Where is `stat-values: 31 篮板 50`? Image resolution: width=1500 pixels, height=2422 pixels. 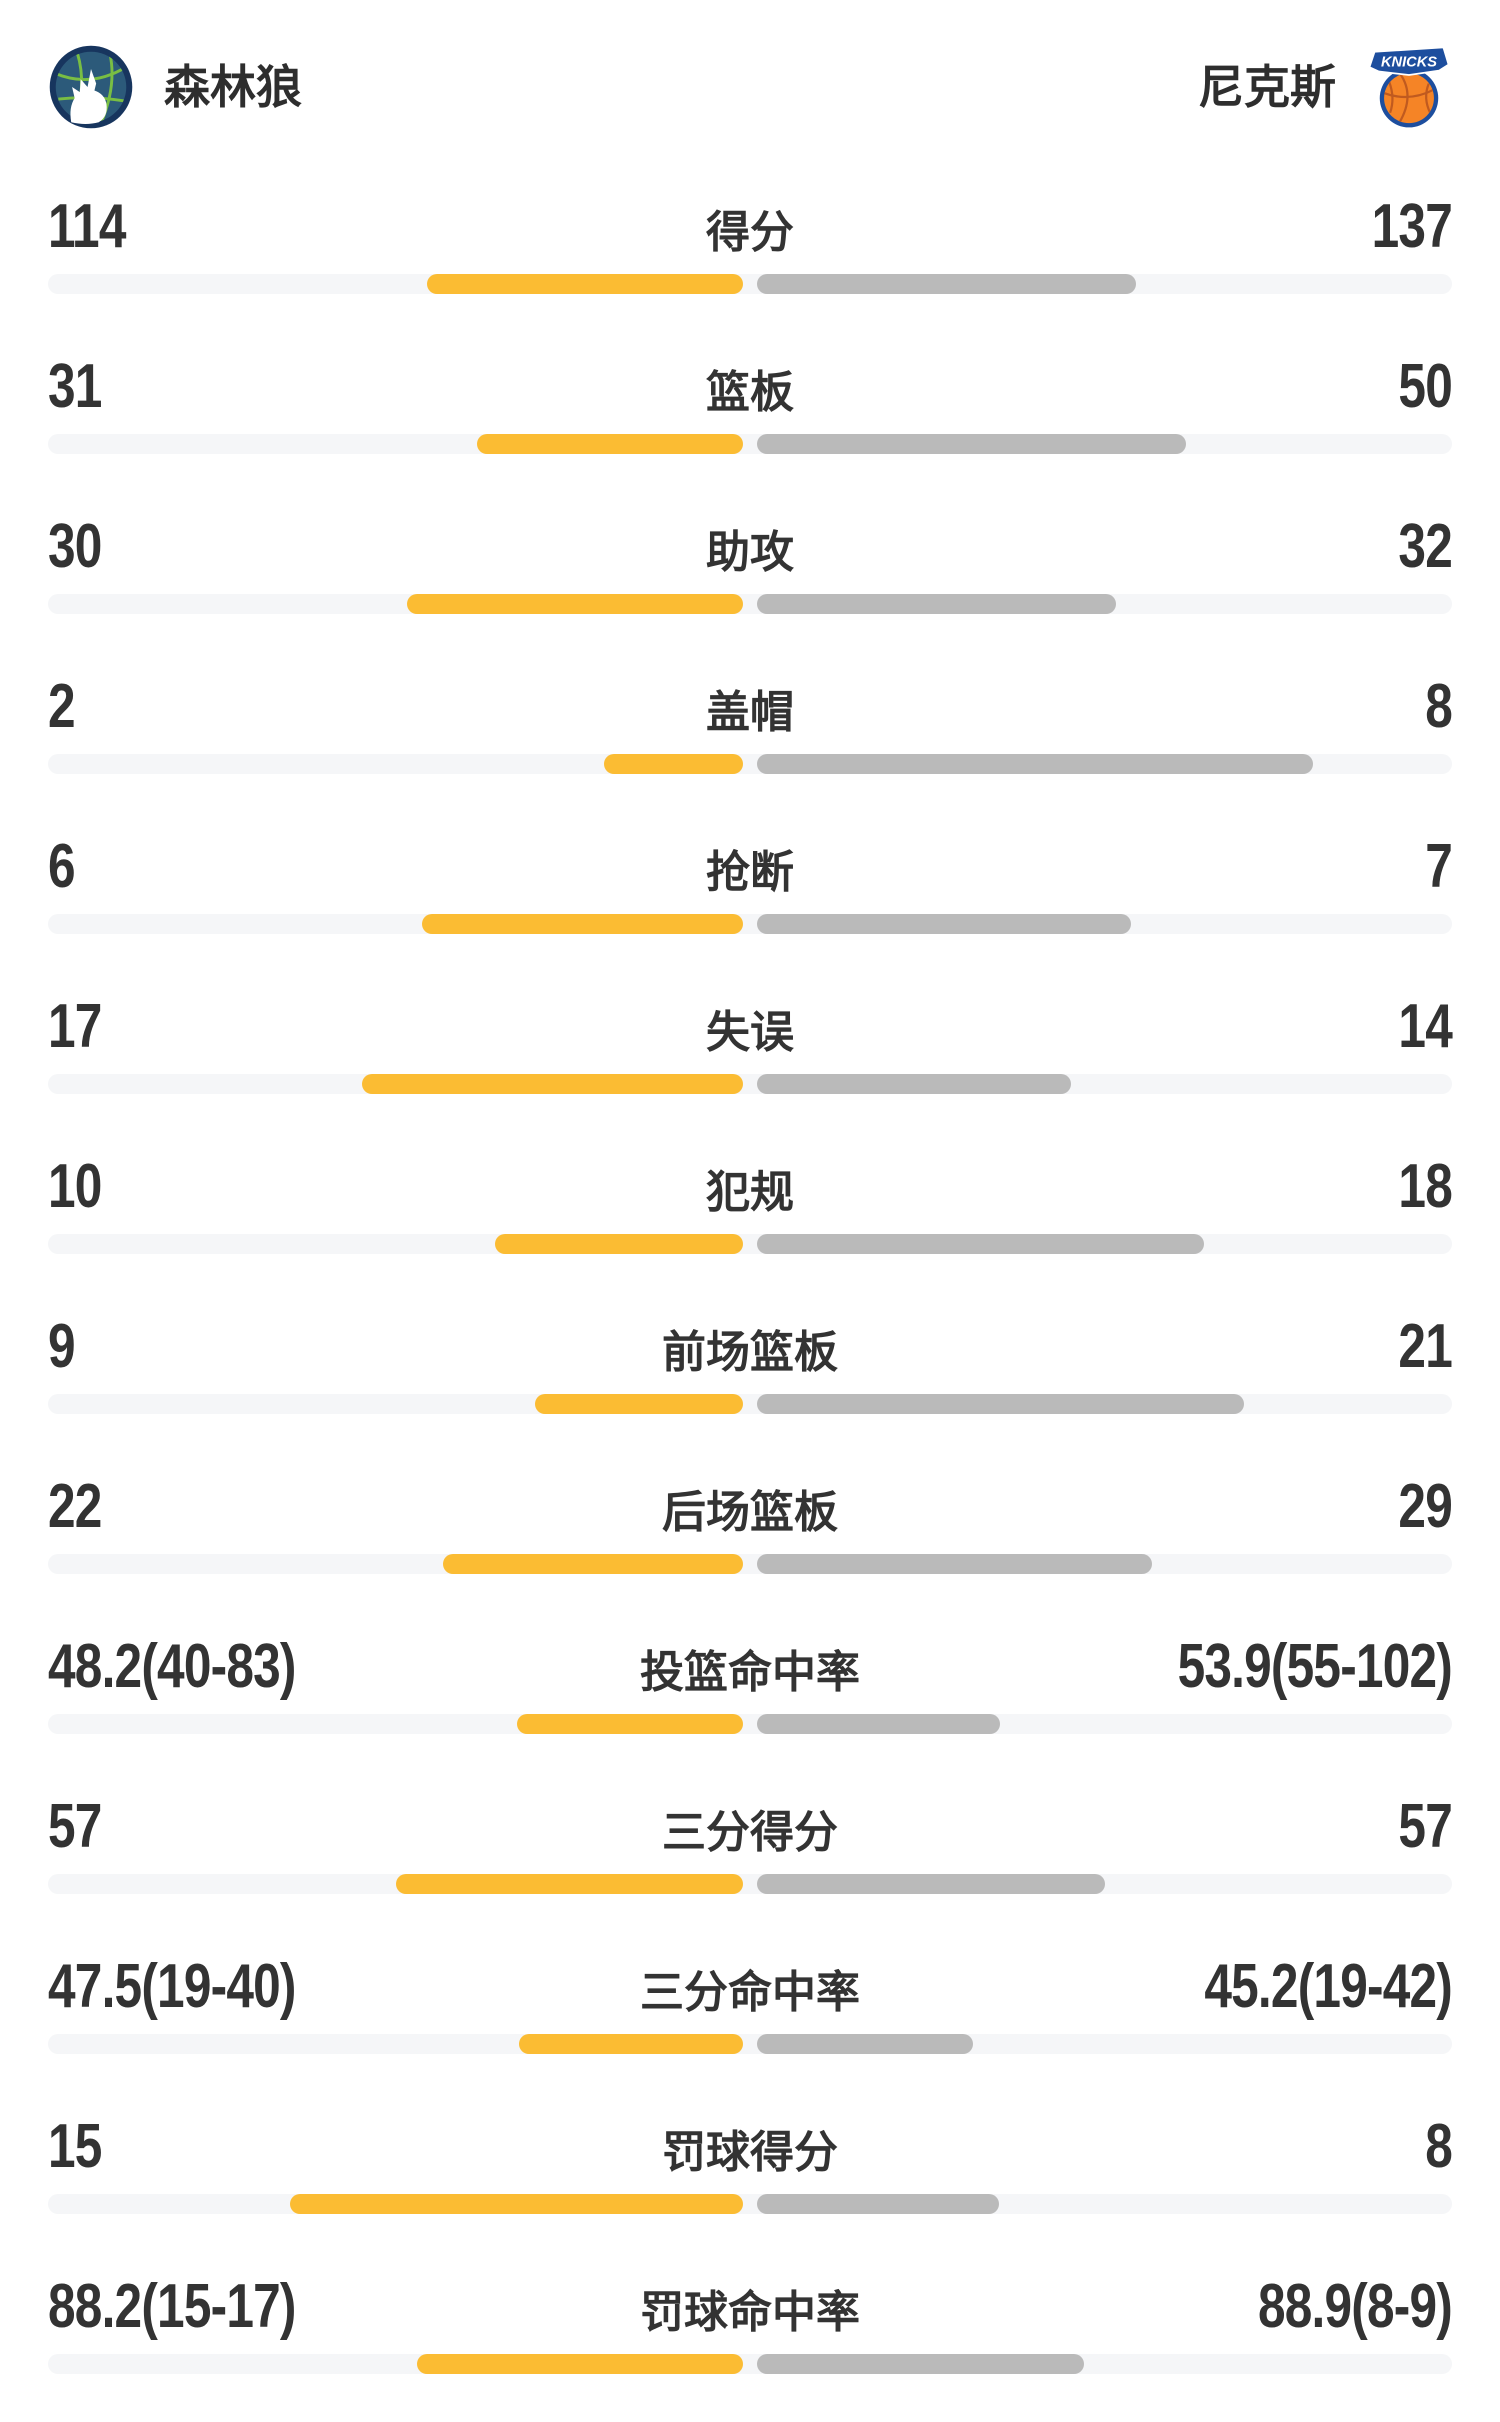 stat-values: 31 篮板 50 is located at coordinates (750, 387).